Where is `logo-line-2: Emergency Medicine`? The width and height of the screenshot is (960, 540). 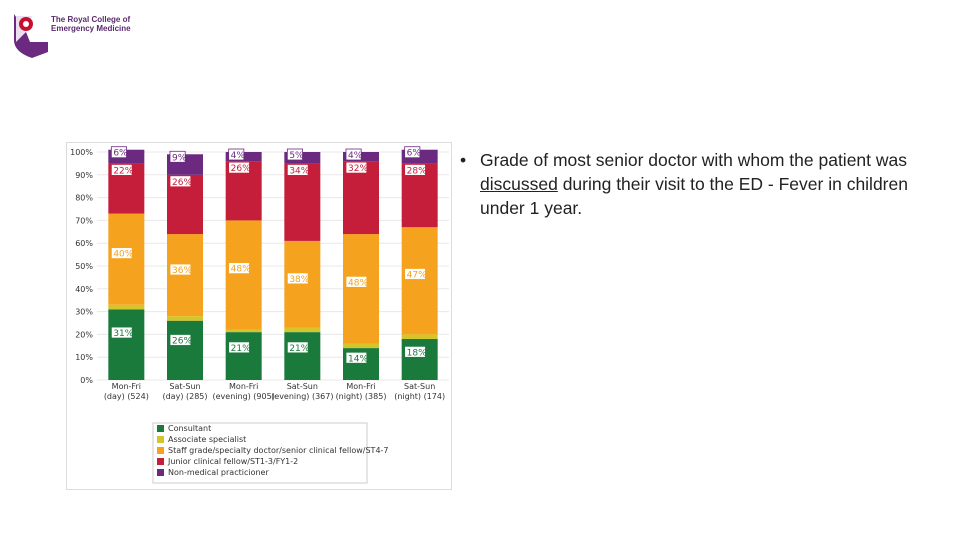 logo-line-2: Emergency Medicine is located at coordinates (91, 28).